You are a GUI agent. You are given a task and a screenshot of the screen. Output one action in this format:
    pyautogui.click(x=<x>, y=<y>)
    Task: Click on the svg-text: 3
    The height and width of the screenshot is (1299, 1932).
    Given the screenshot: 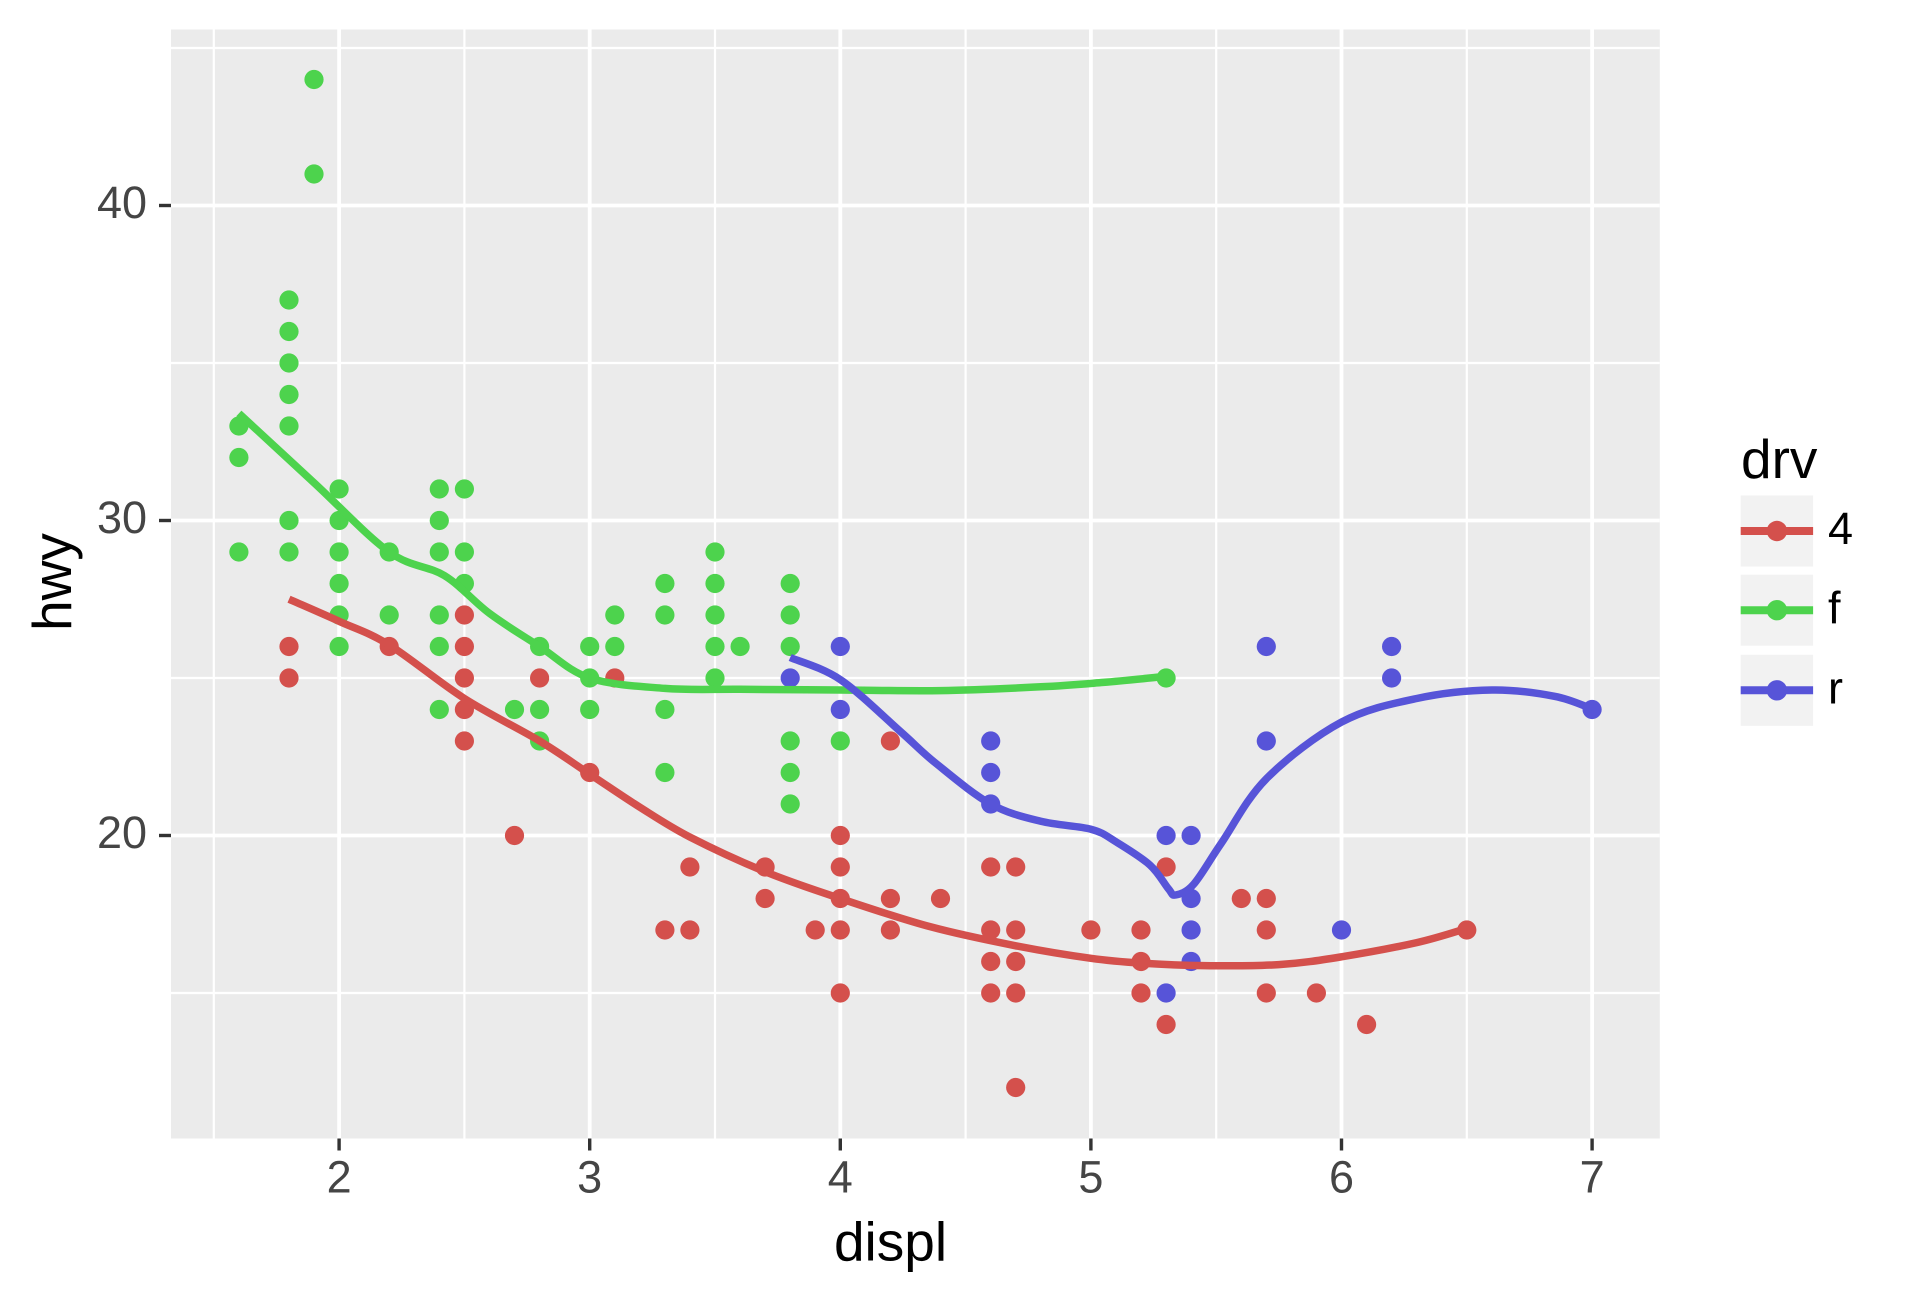 What is the action you would take?
    pyautogui.click(x=589, y=1177)
    